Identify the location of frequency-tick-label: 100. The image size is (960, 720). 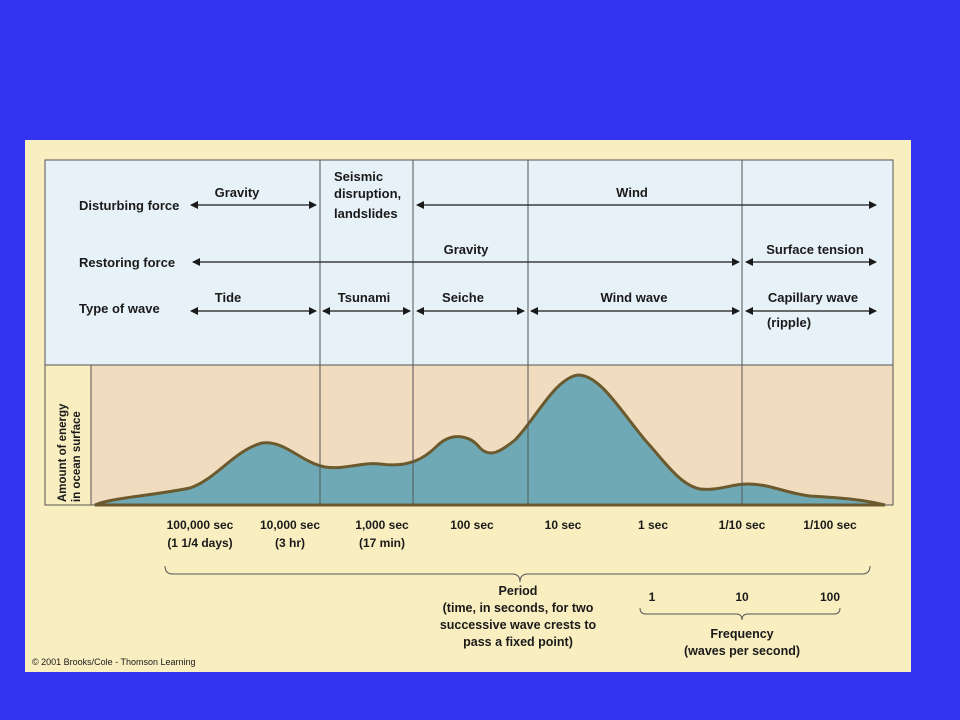
(830, 597).